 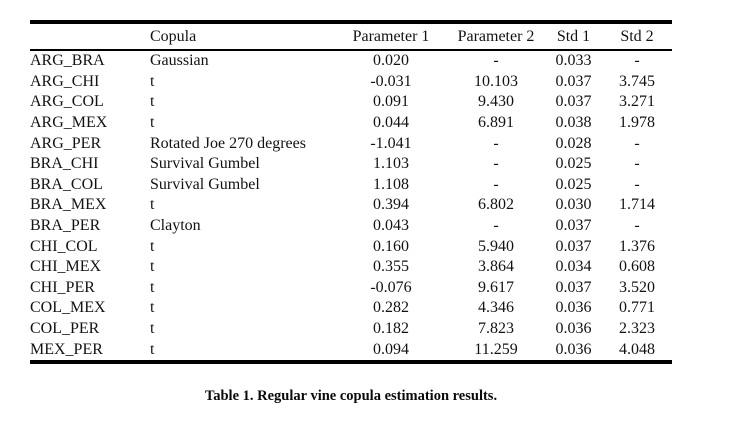 What do you see at coordinates (637, 349) in the screenshot?
I see `std2-value: 4.048` at bounding box center [637, 349].